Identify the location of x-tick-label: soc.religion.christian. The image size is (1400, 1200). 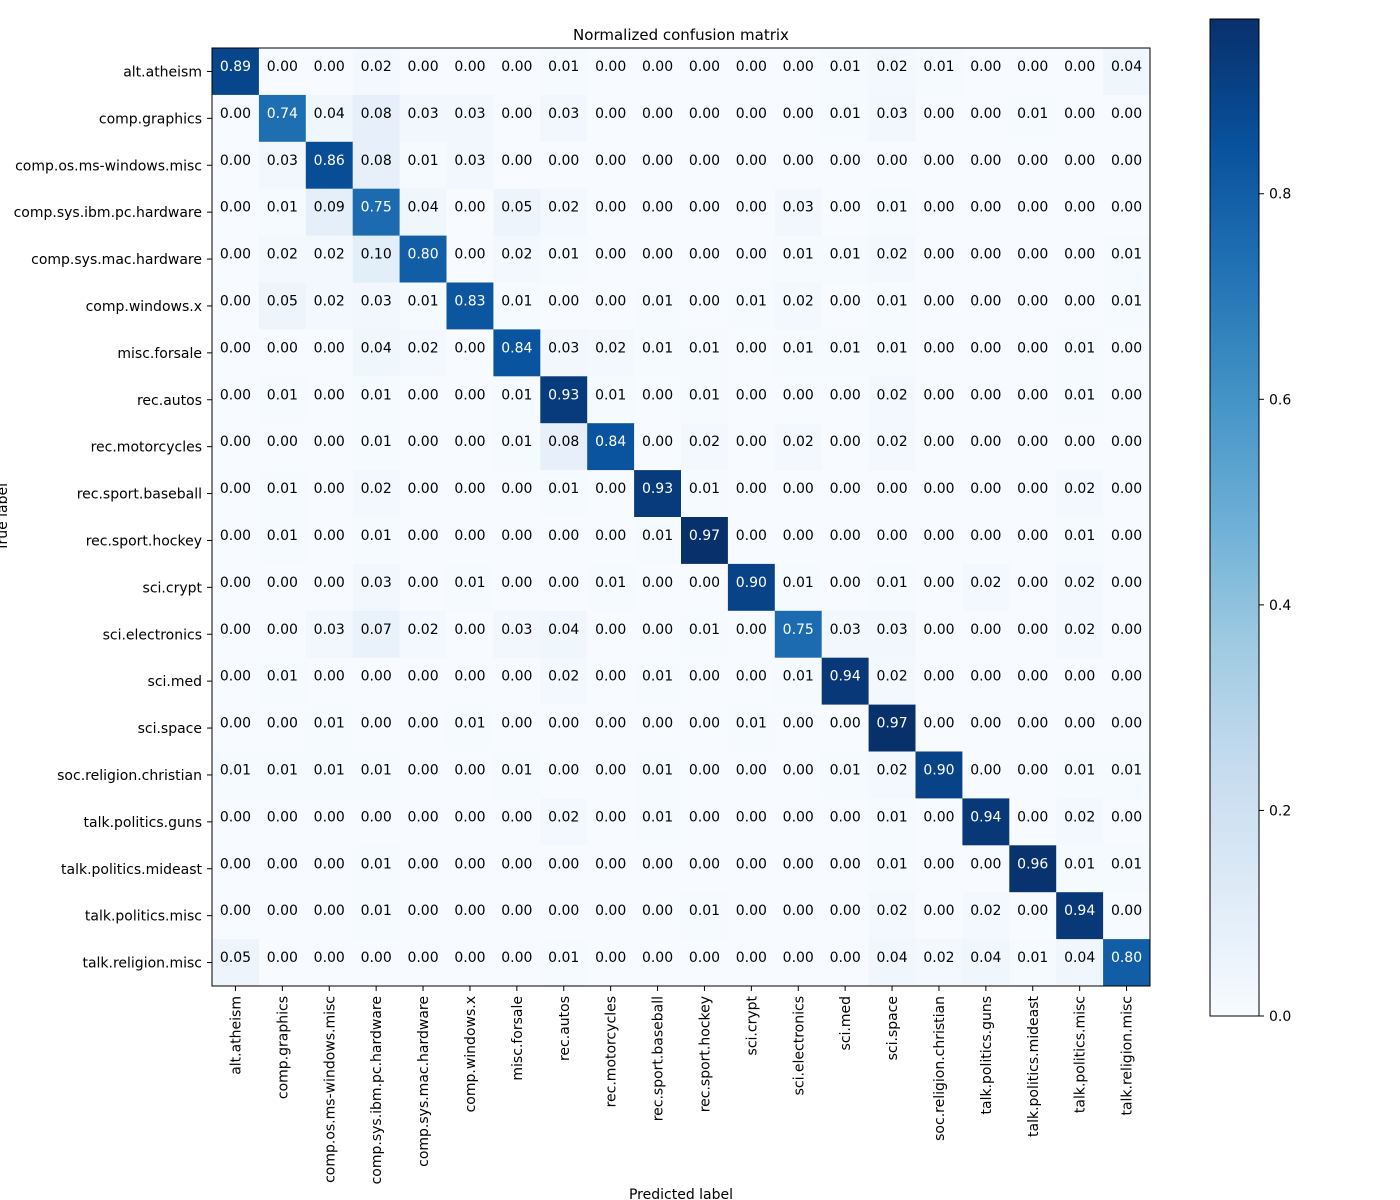
(940, 1068).